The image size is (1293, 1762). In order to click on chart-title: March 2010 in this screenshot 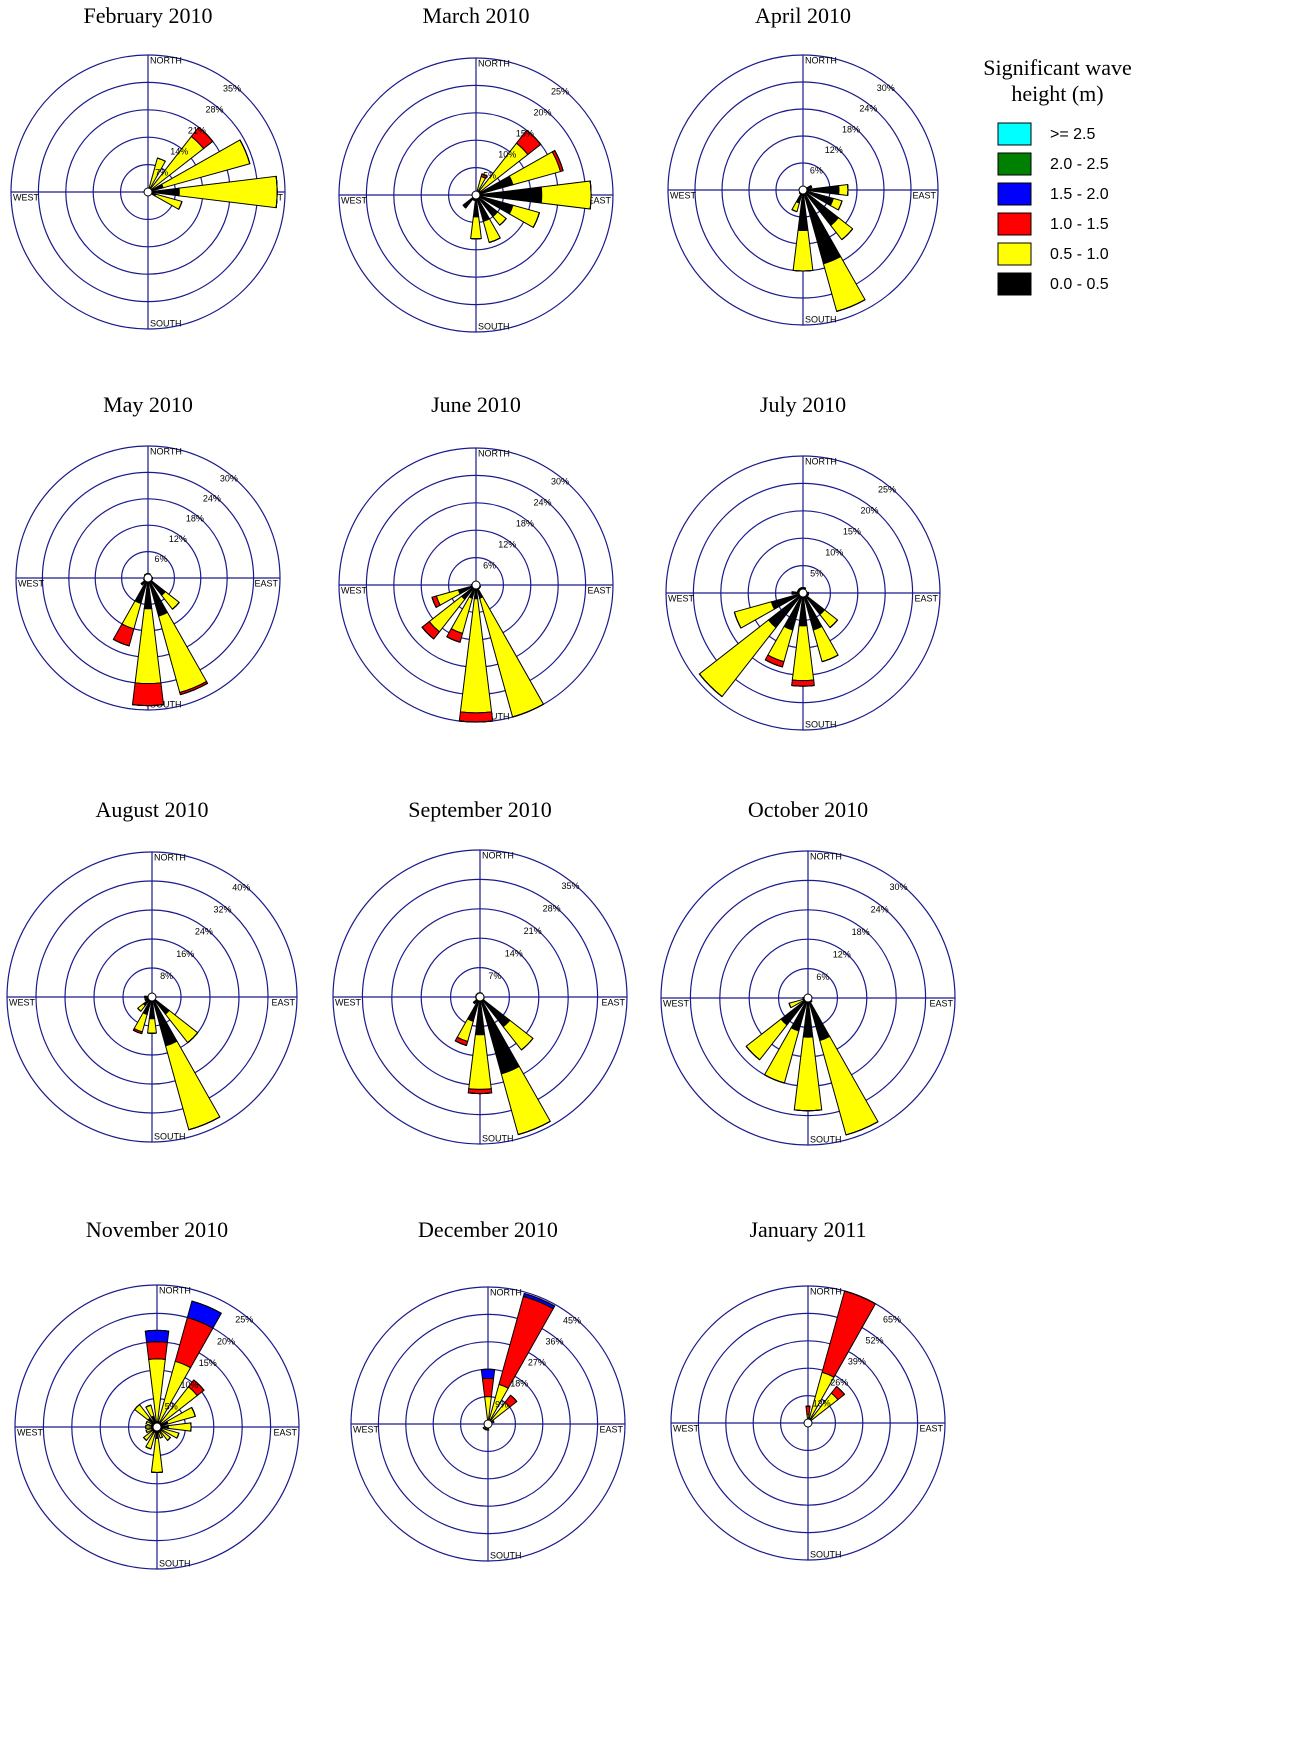, I will do `click(476, 15)`.